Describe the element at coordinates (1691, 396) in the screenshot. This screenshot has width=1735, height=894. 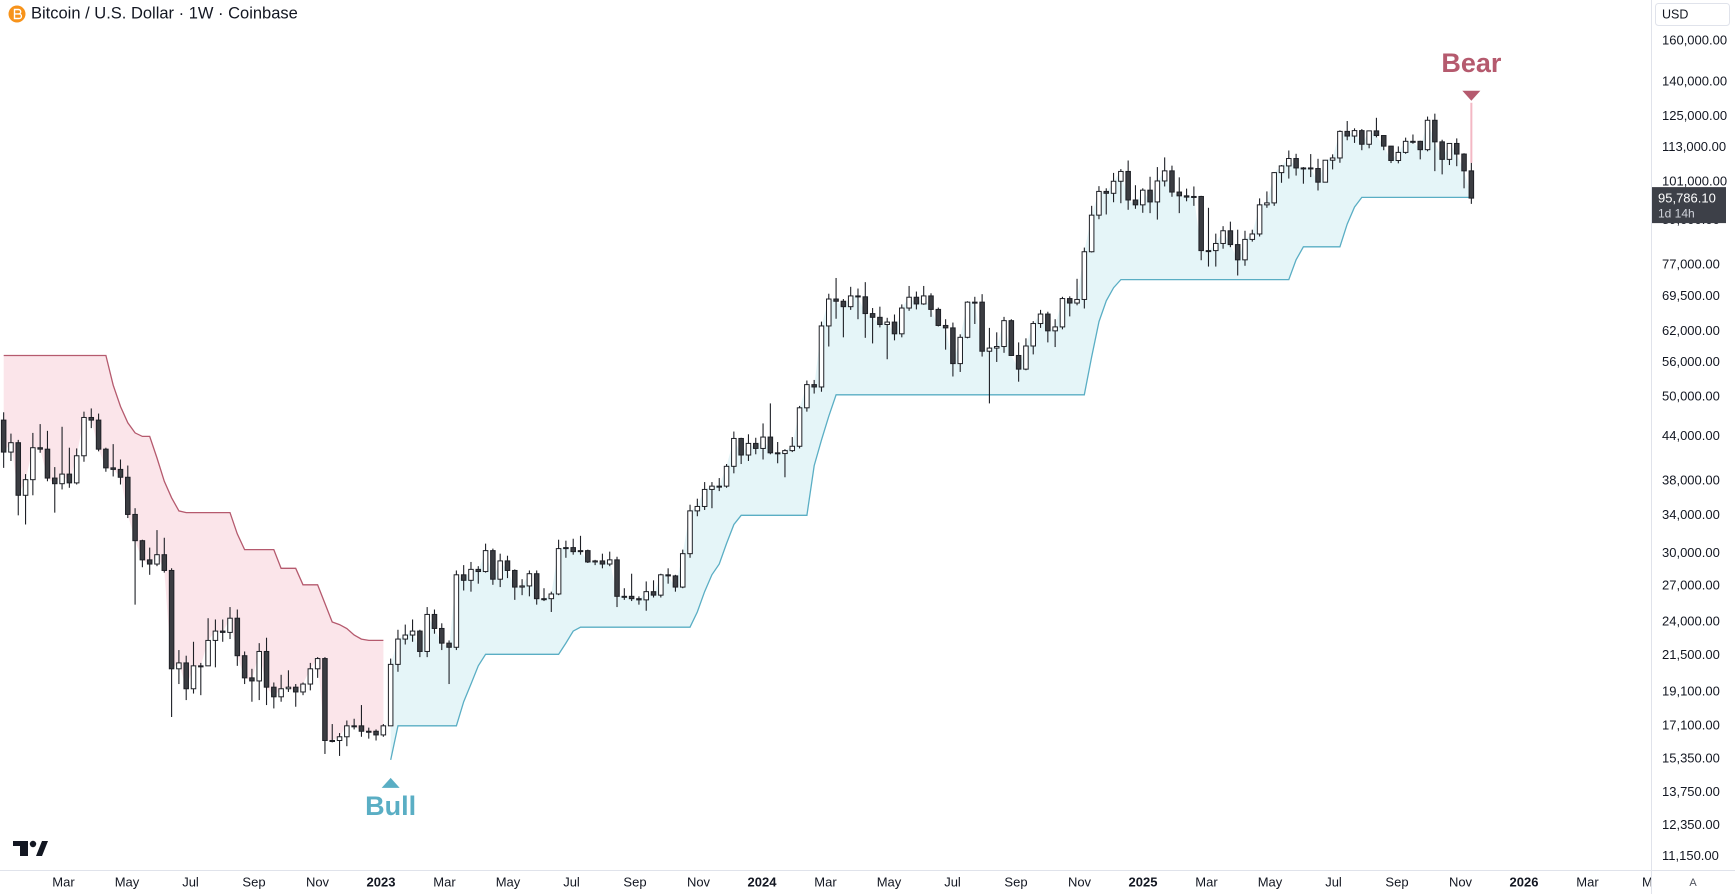
I see `y-tick-label: 50,000.00` at that location.